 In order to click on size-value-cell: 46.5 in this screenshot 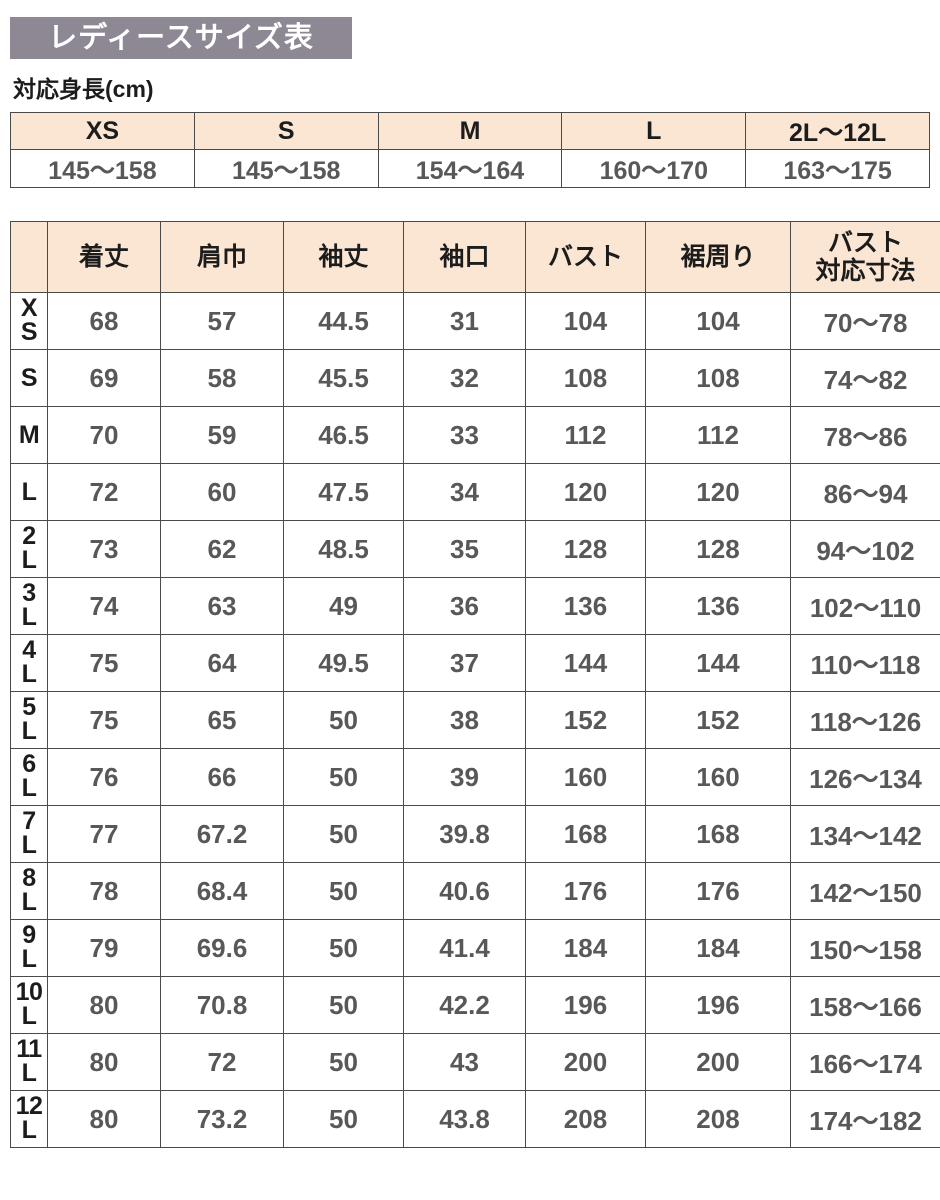, I will do `click(343, 435)`.